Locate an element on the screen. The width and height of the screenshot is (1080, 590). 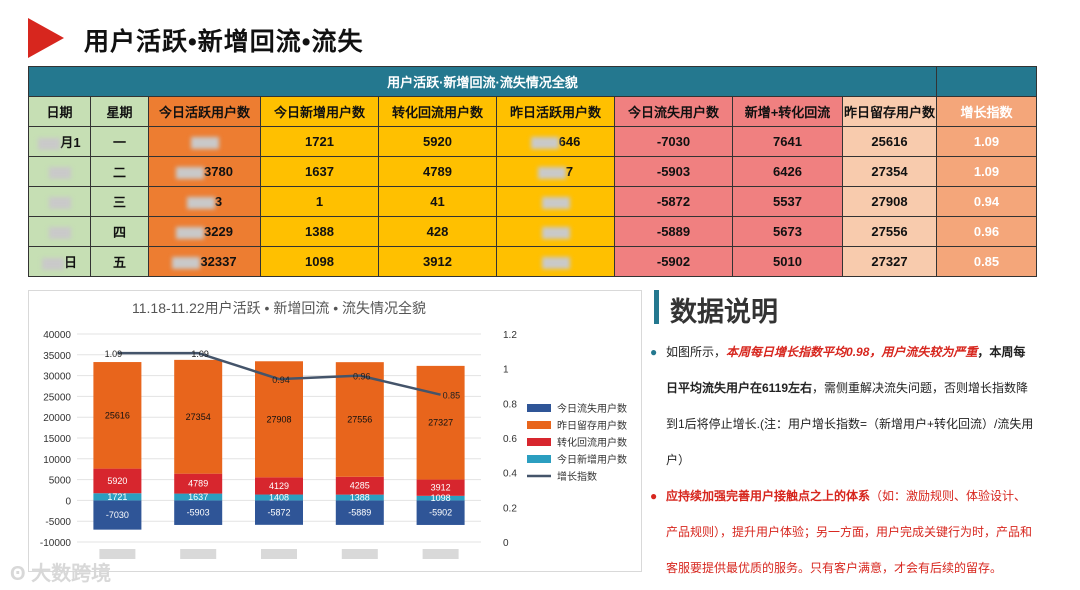
note-1-bold: ，本周每日平均流失用户在6119左右 is located at coordinates (846, 370).